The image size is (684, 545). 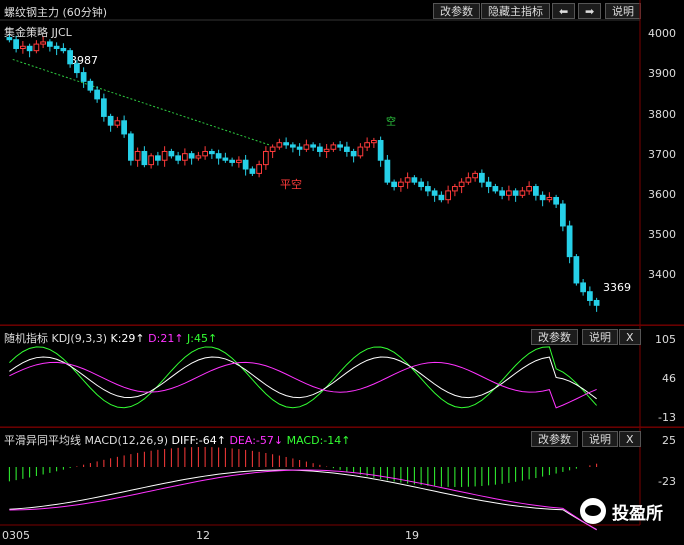 I want to click on y-tick: 4000, so click(x=662, y=33).